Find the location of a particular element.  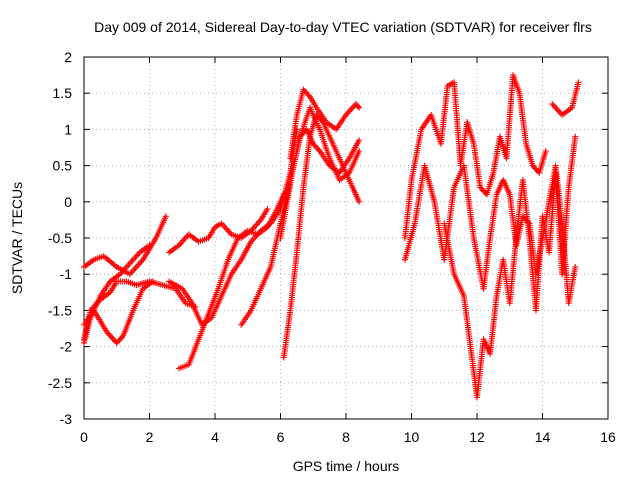

x-tick-label: 0 is located at coordinates (84, 437).